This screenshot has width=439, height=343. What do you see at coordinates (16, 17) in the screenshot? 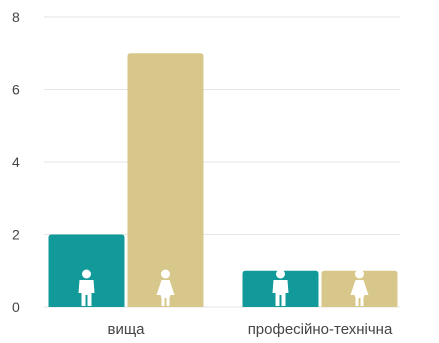
I see `y-tick-label: 8` at bounding box center [16, 17].